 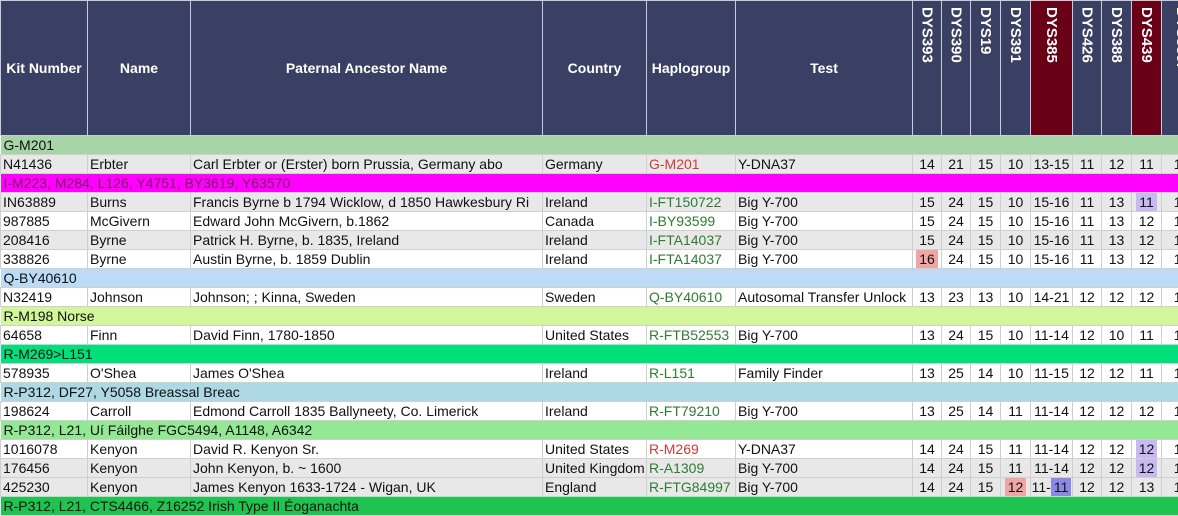 I want to click on ancestor-cell: James O'Shea, so click(x=367, y=373).